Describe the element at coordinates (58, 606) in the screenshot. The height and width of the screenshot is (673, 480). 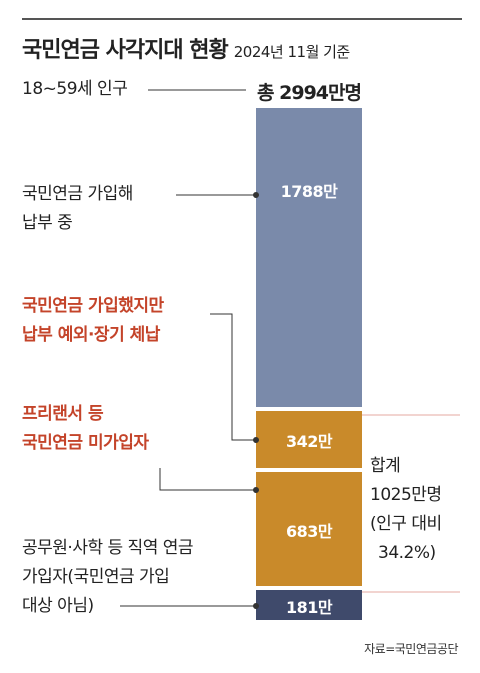
I see `public-pension-label-line-3: 대상 아님)` at that location.